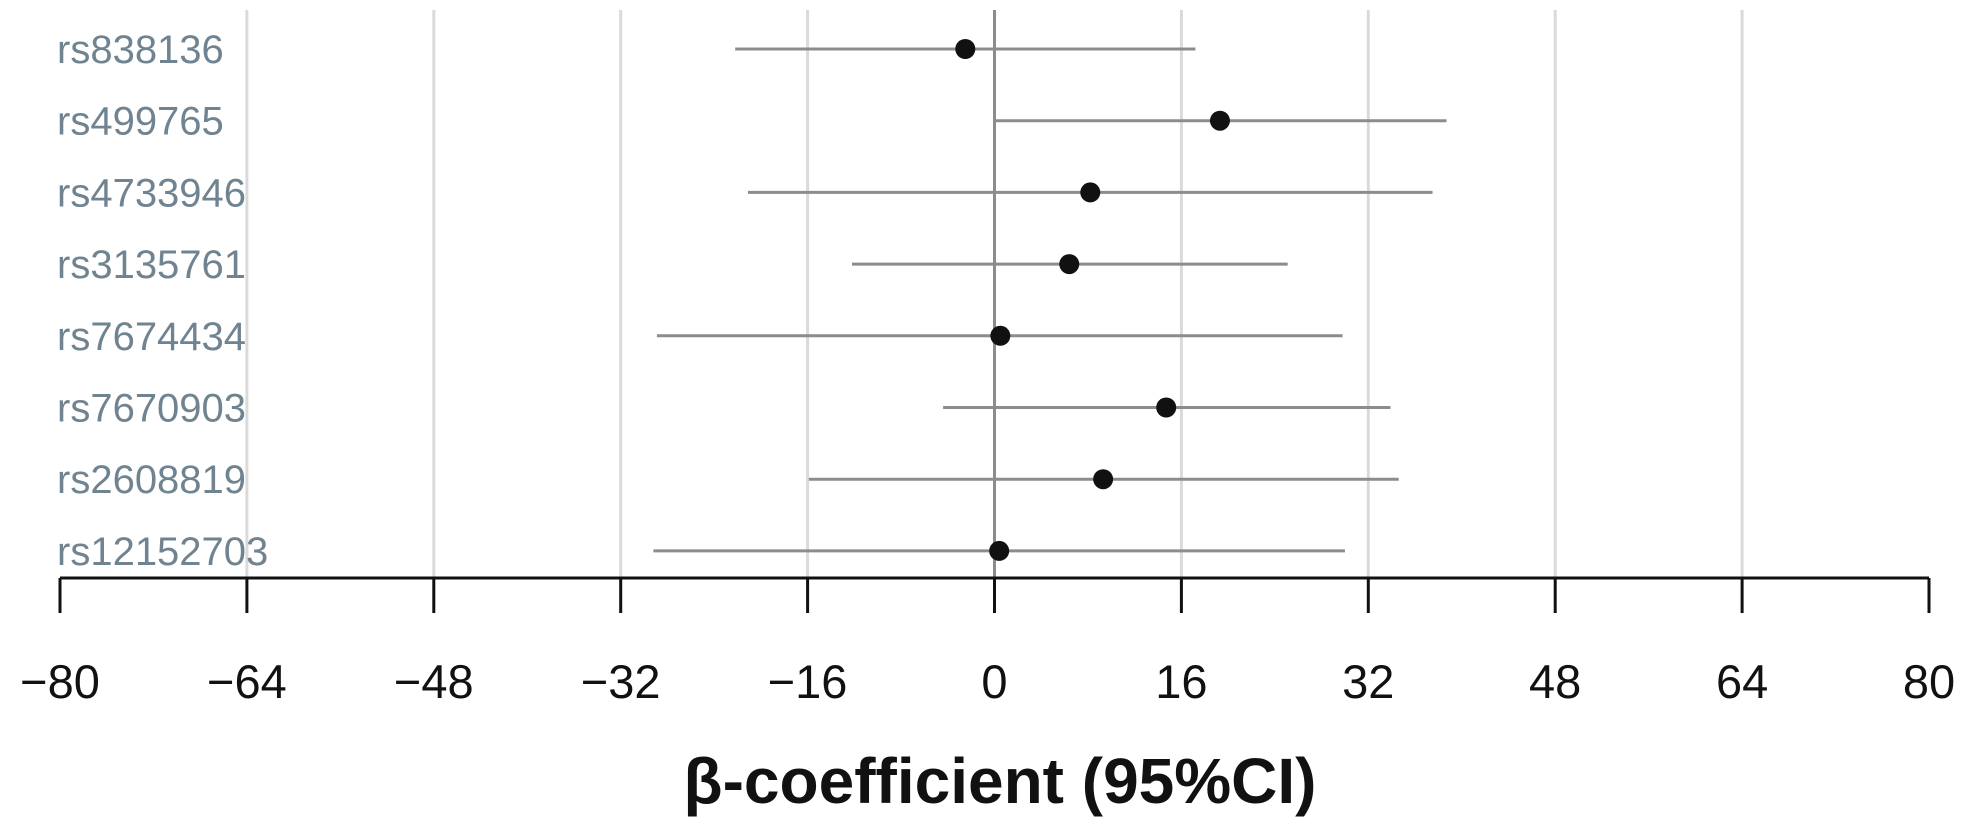  What do you see at coordinates (994, 681) in the screenshot?
I see `x-tick-label: 0` at bounding box center [994, 681].